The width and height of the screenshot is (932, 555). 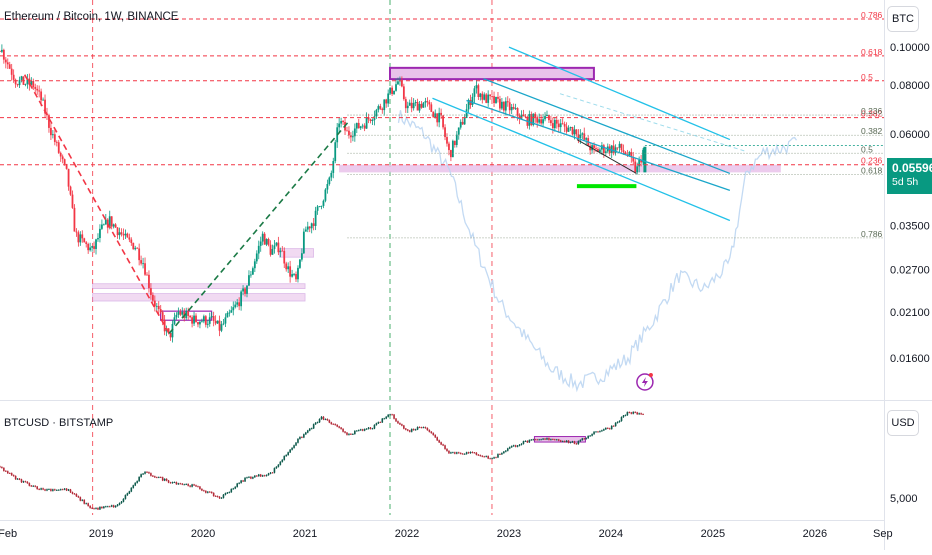 What do you see at coordinates (903, 19) in the screenshot?
I see `currency-button: BTC` at bounding box center [903, 19].